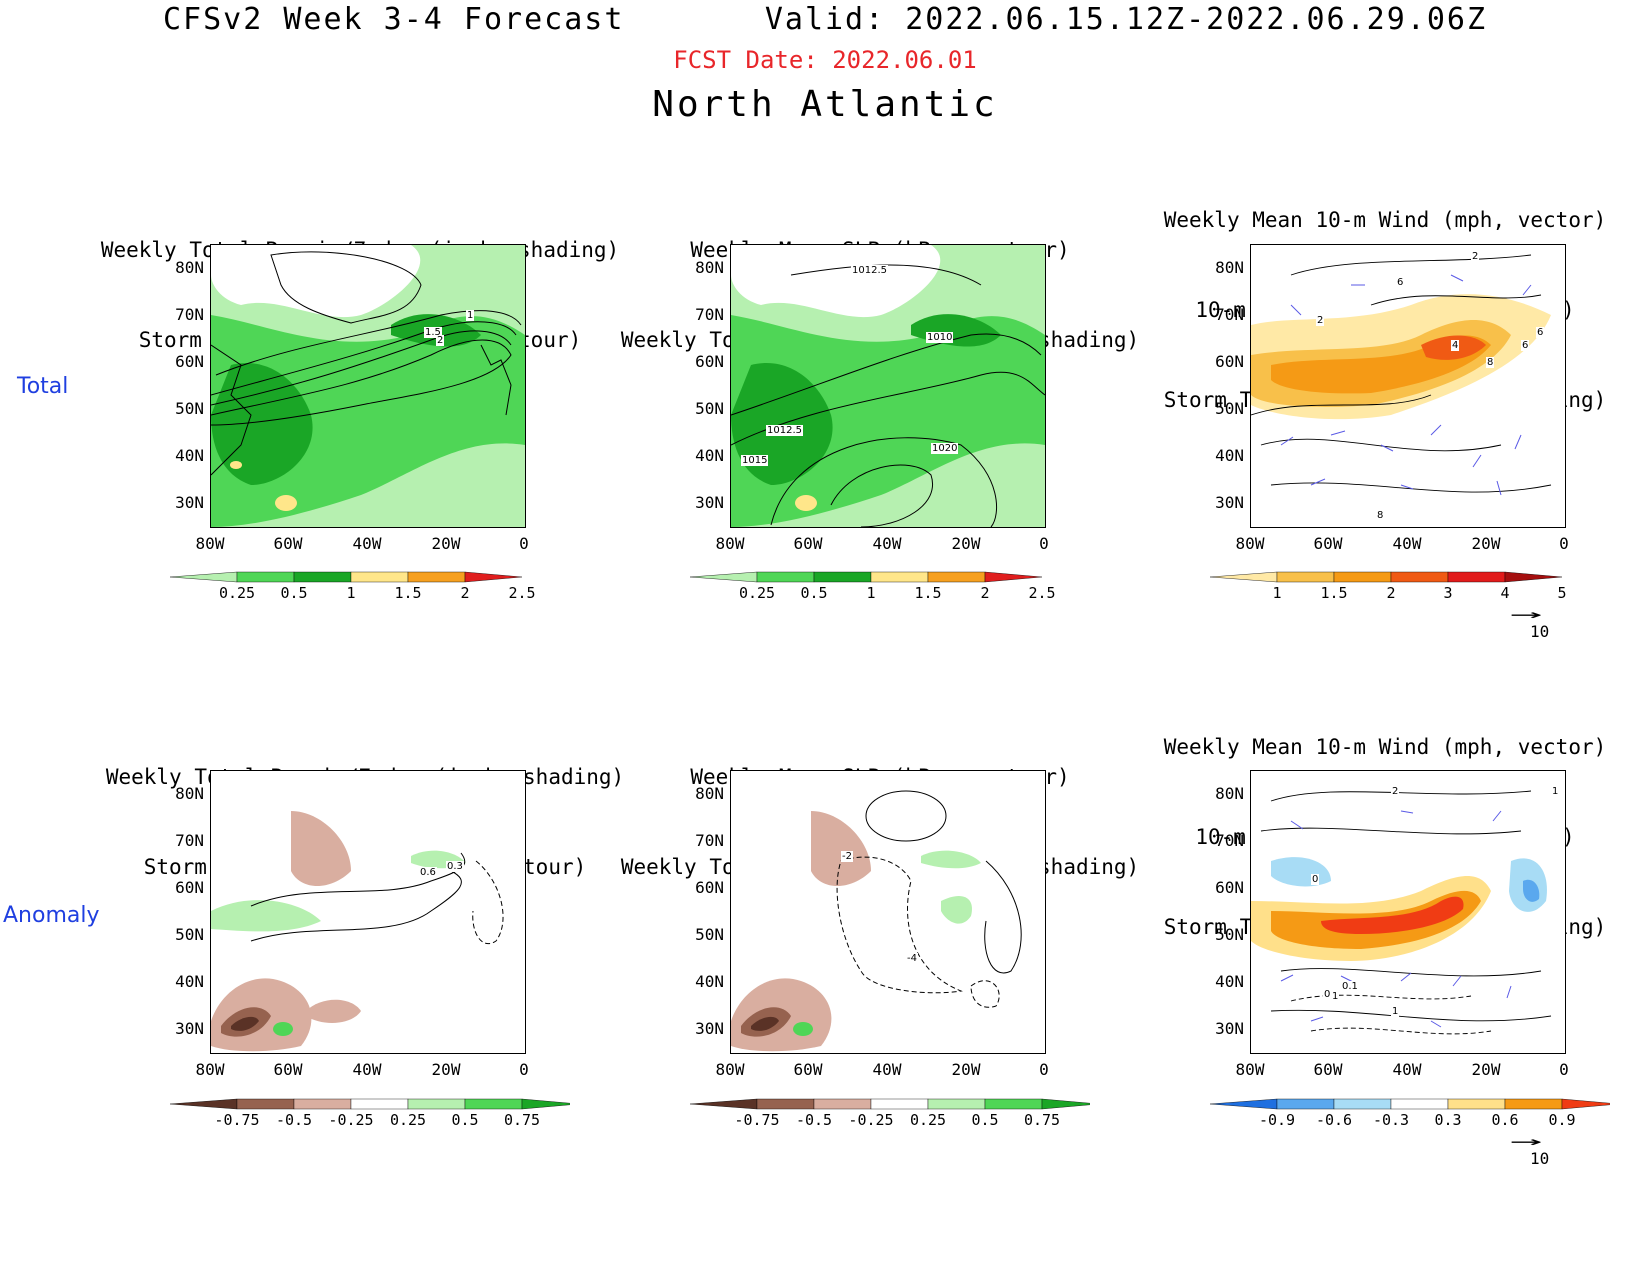  Describe the element at coordinates (1229, 408) in the screenshot. I see `lat-tick-label: 50N` at that location.